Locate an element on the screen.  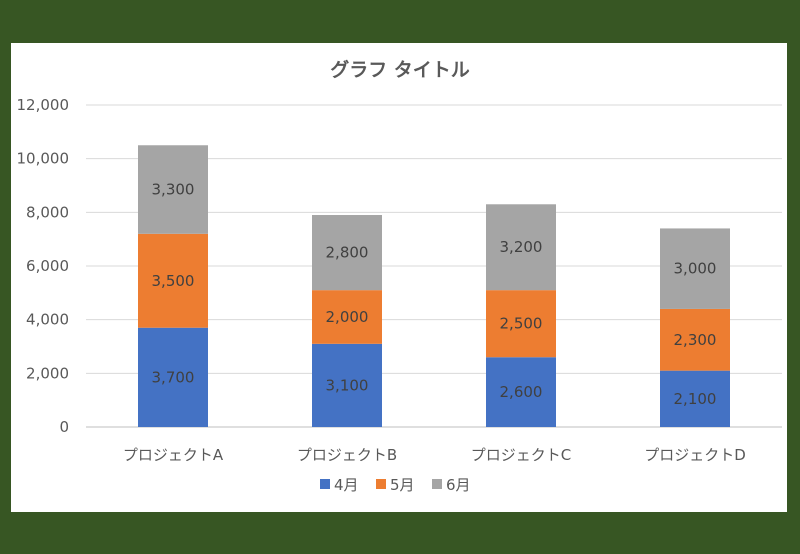
x-tick-label: プロジェクトB is located at coordinates (347, 455).